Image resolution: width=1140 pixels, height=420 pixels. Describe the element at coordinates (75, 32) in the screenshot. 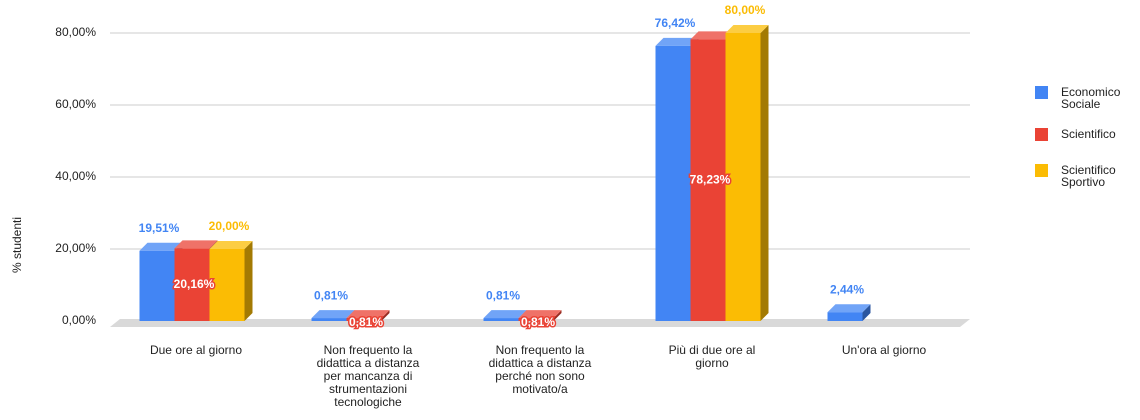

I see `y-tick-label: 80,00%` at that location.